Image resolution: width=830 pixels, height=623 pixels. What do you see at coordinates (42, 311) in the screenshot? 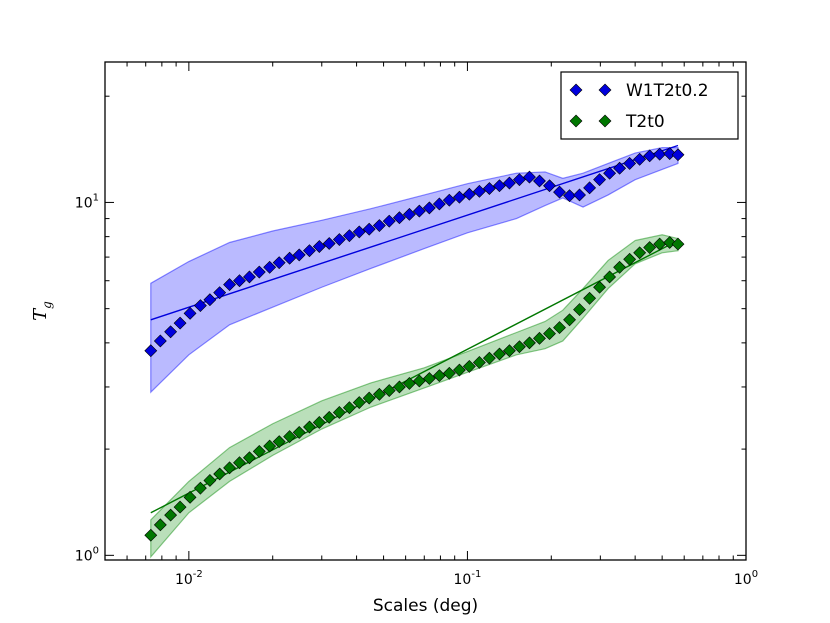
I see `y-axis-label: Tg` at bounding box center [42, 311].